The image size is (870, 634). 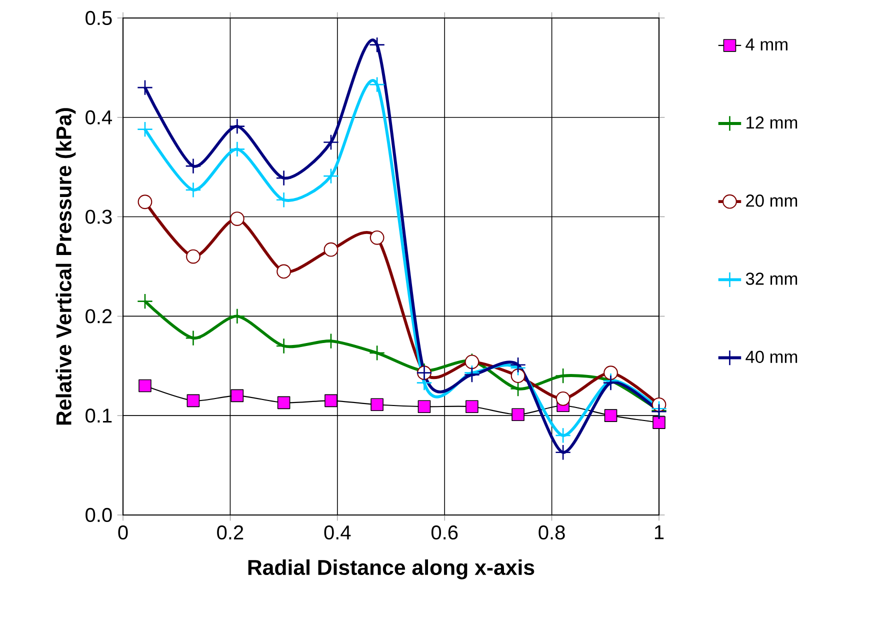 I want to click on x-tick-label: 0.2, so click(x=230, y=532).